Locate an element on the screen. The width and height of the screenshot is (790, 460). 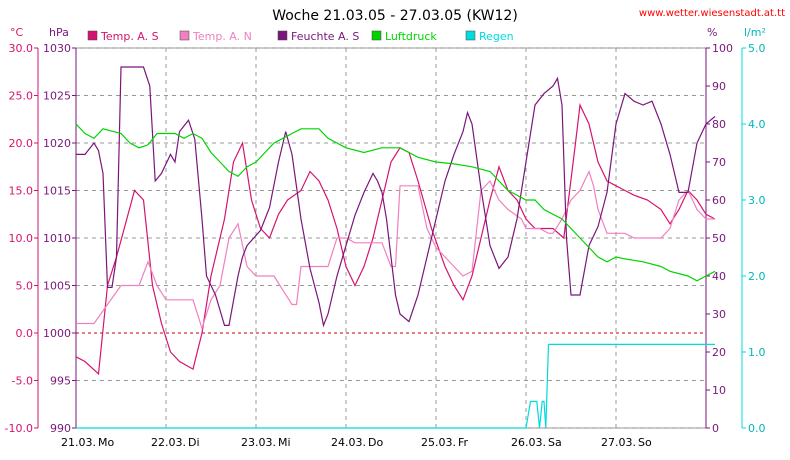
x-tick-date: 21.03. is located at coordinates (78, 442).